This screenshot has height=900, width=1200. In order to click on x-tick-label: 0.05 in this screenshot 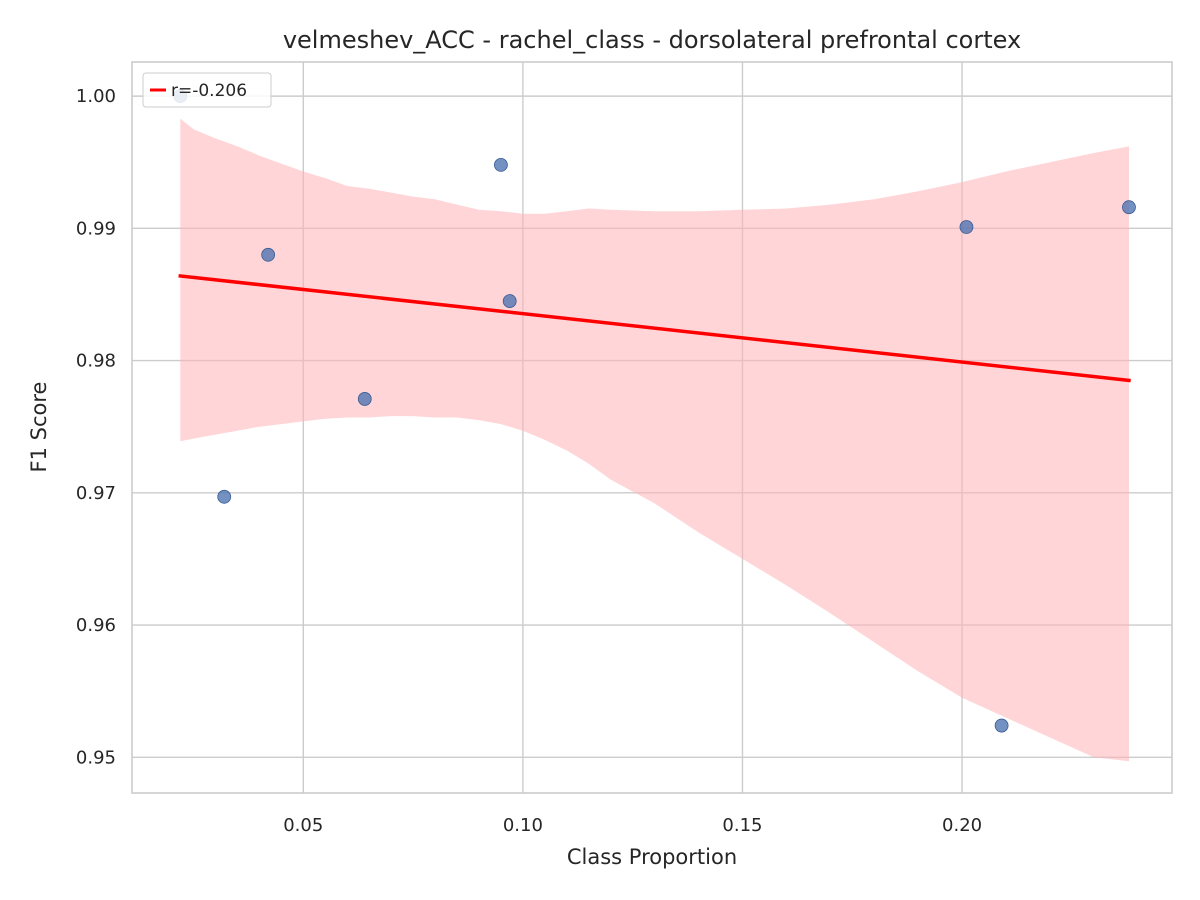, I will do `click(303, 825)`.